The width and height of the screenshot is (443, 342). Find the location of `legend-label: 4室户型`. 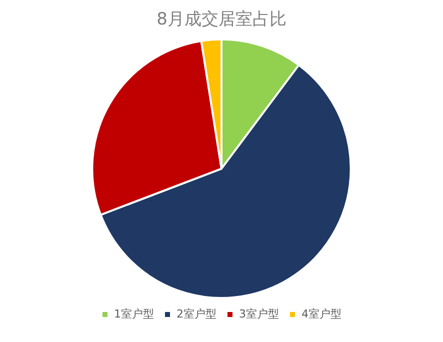

legend-label: 4室户型 is located at coordinates (322, 313).